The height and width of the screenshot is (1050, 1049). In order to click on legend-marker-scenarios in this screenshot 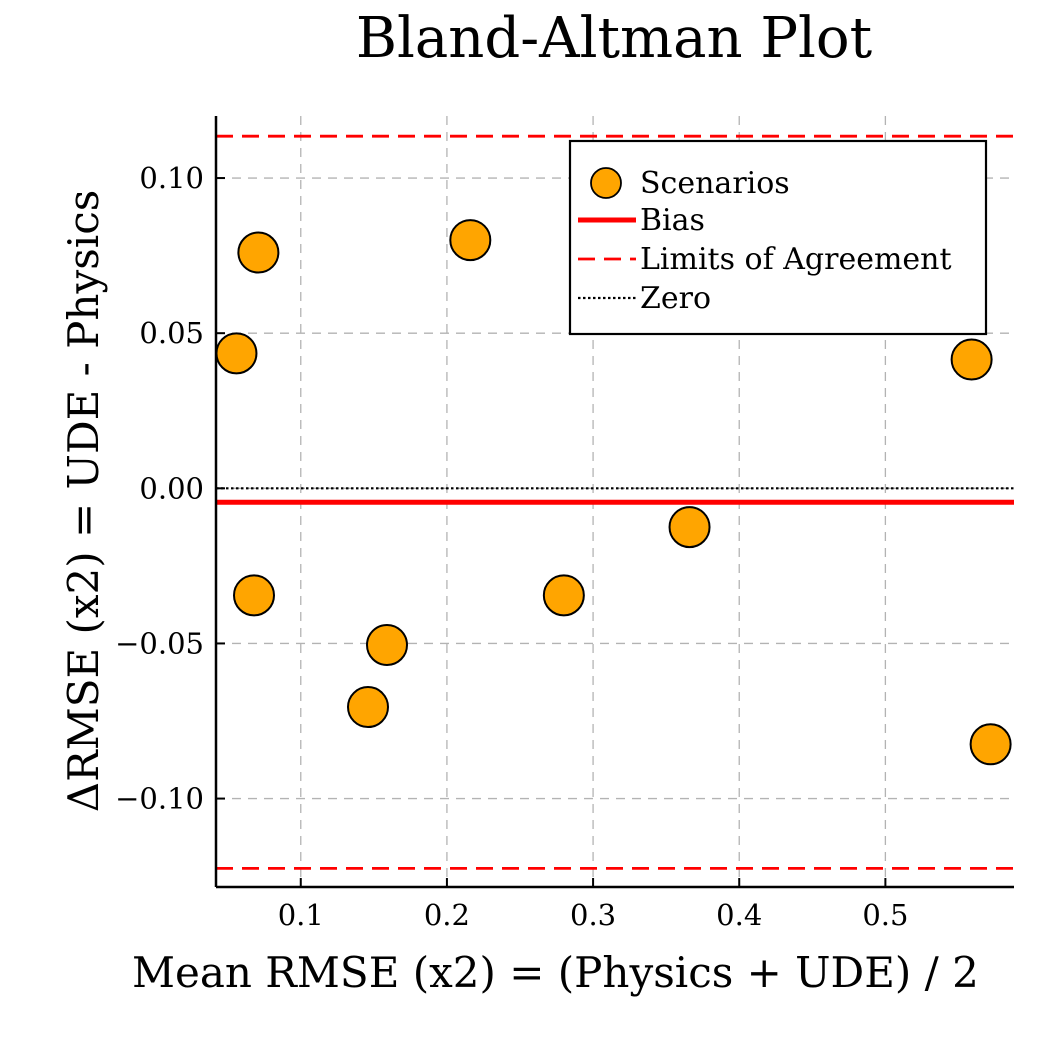, I will do `click(606, 183)`.